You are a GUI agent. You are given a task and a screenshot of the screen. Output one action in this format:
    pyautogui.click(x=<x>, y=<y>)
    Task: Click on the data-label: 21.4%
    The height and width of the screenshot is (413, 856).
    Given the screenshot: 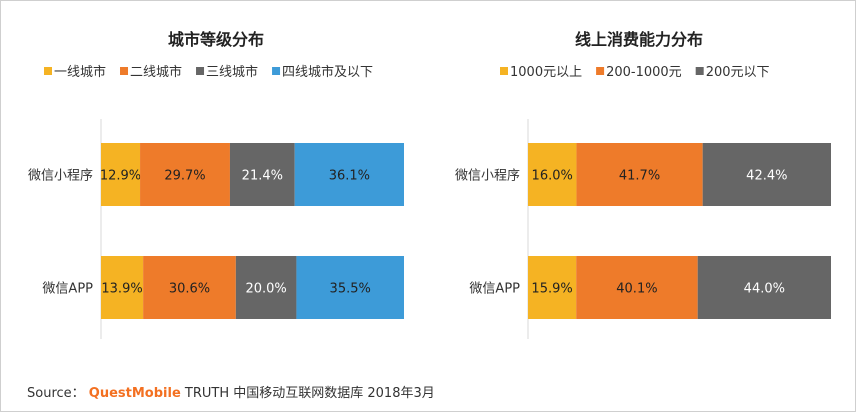 What is the action you would take?
    pyautogui.click(x=262, y=176)
    